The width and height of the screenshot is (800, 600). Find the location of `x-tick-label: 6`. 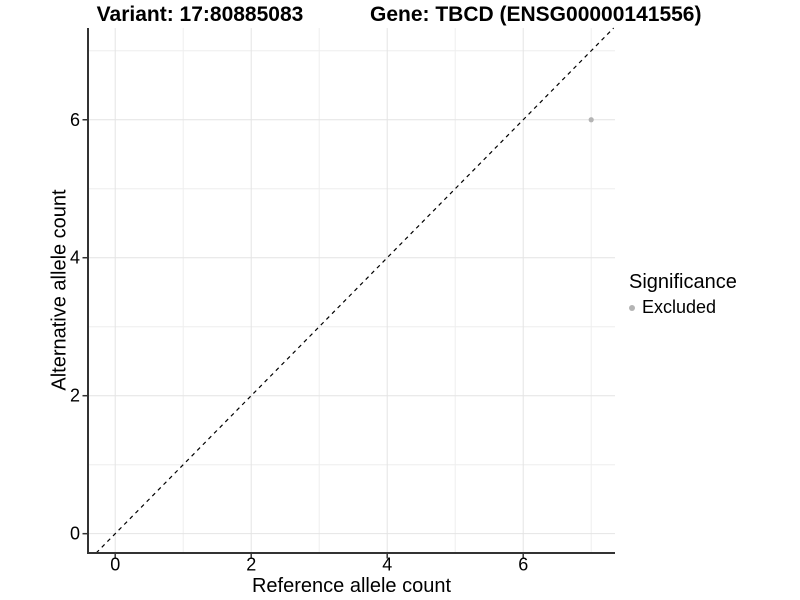

x-tick-label: 6 is located at coordinates (523, 565).